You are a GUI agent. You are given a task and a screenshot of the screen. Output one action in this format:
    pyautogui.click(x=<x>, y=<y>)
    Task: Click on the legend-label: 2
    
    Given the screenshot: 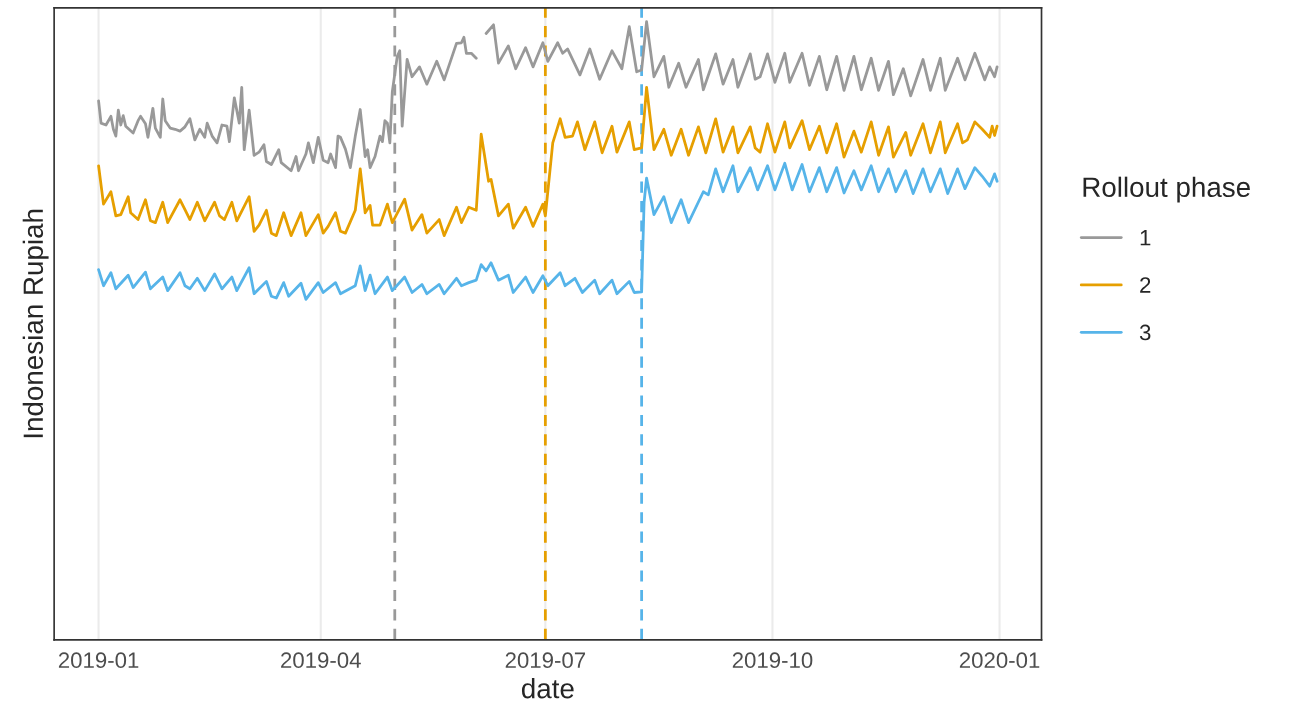 What is the action you would take?
    pyautogui.click(x=1145, y=285)
    